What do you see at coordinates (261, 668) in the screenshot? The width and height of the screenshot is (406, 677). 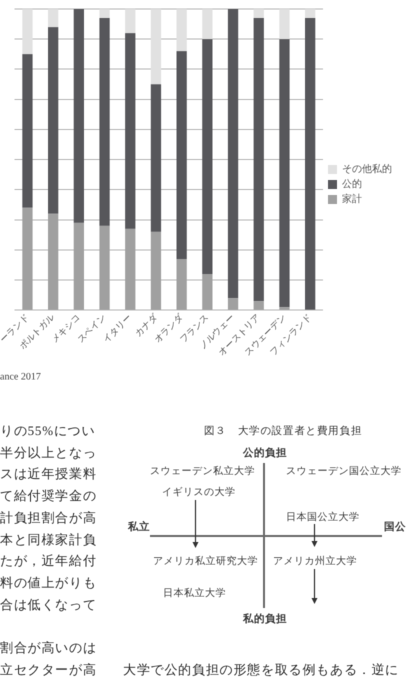 I see `text: 大学で公的負担の形態を取る例もある．逆に` at bounding box center [261, 668].